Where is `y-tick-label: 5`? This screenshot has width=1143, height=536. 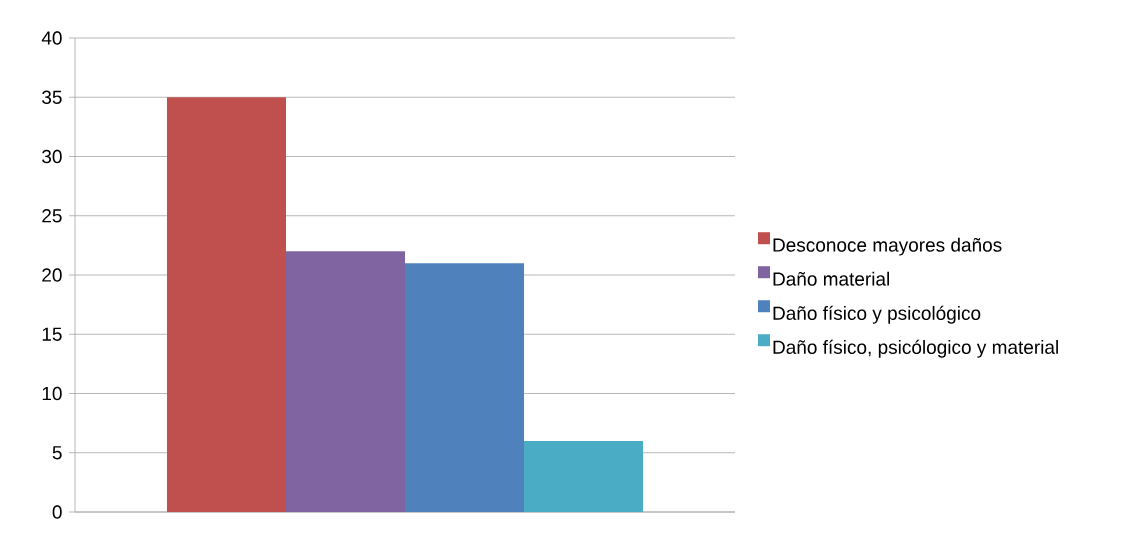 y-tick-label: 5 is located at coordinates (57, 453).